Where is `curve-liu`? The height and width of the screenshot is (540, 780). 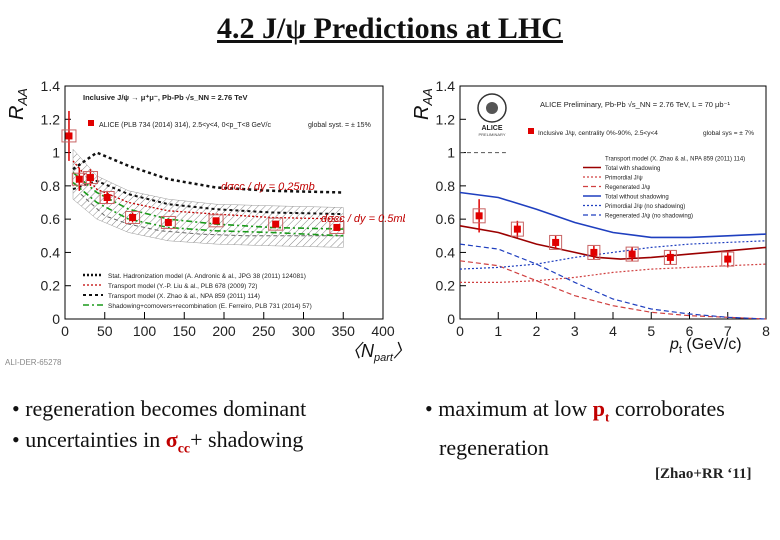 curve-liu is located at coordinates (208, 190).